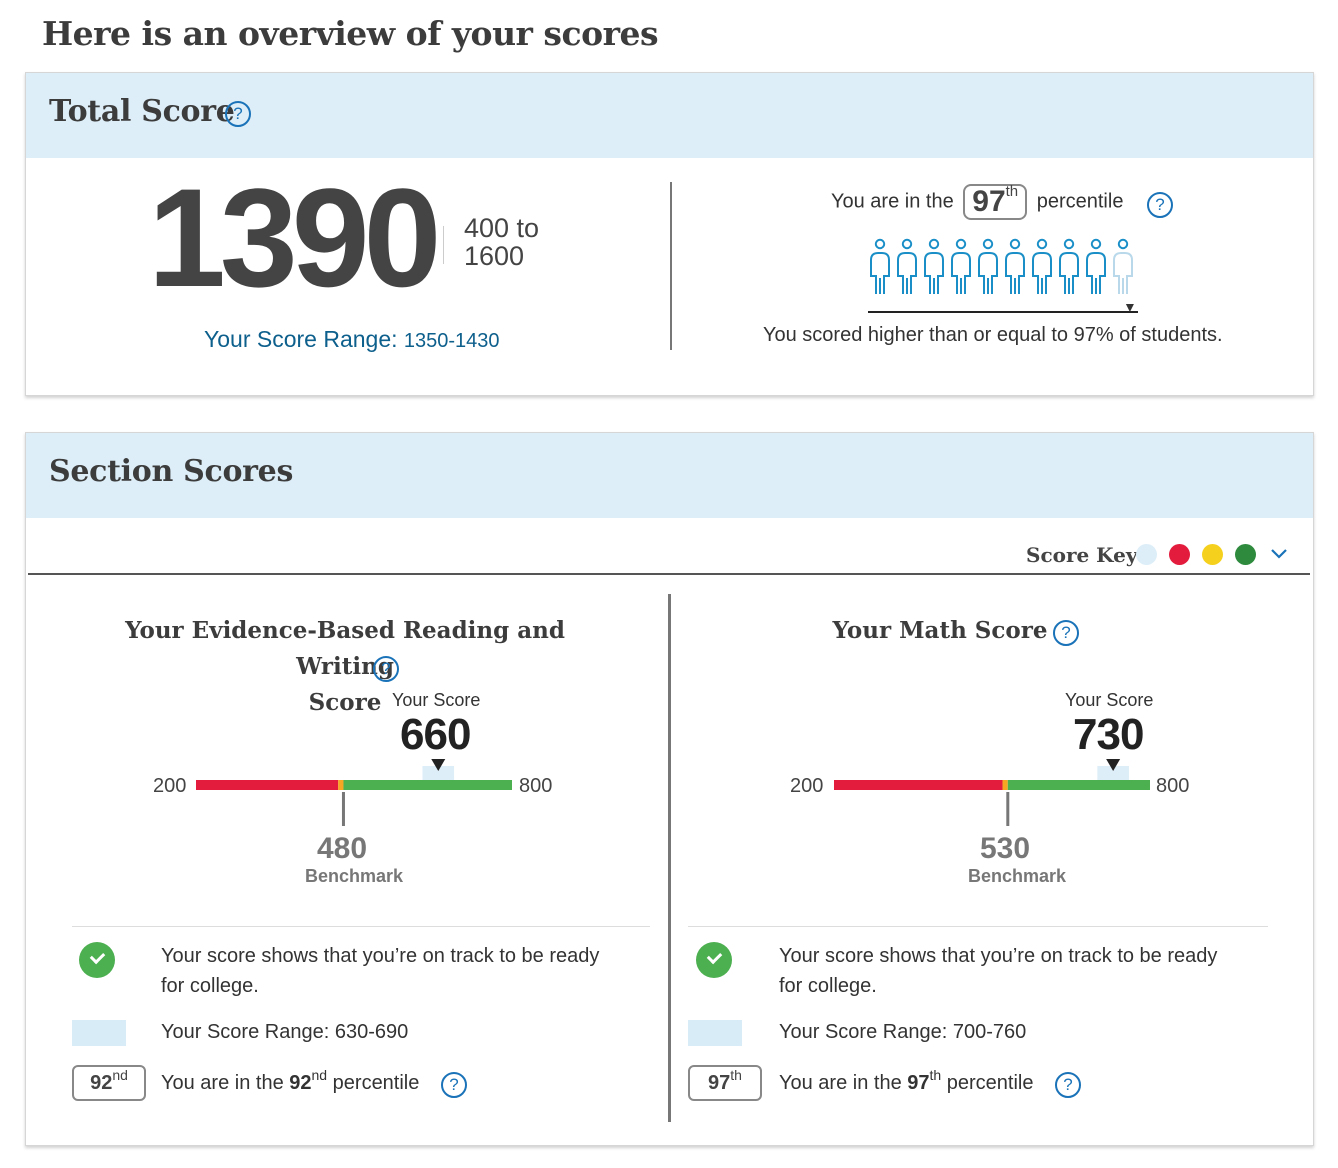 The height and width of the screenshot is (1168, 1338). I want to click on total-score-range: Your Score Range: 1350-1430, so click(352, 339).